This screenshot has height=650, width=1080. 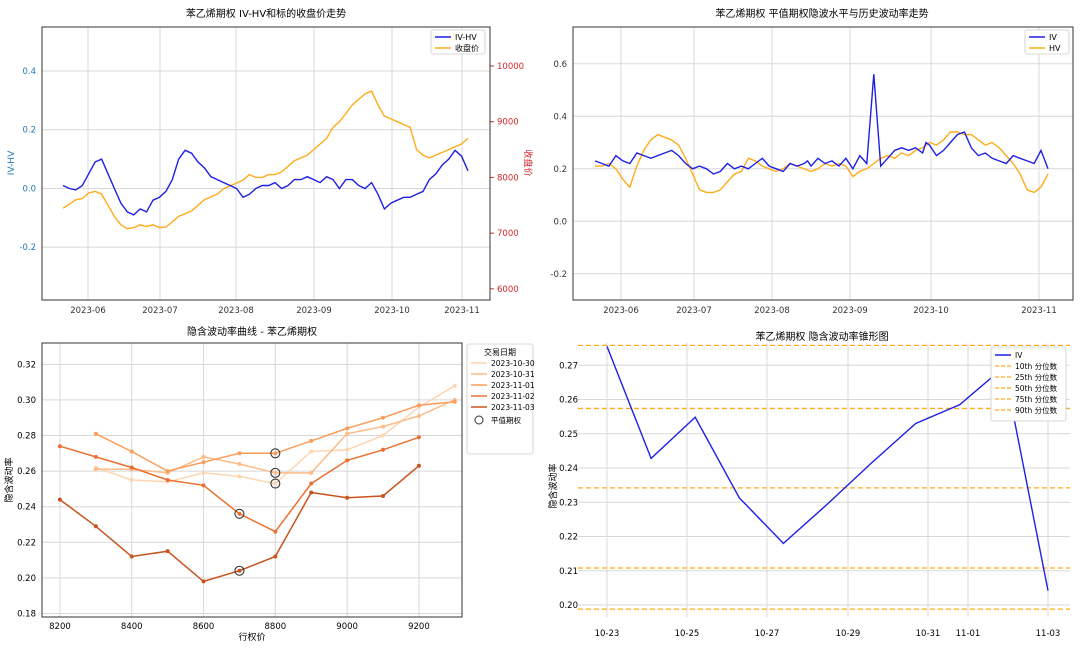 What do you see at coordinates (265, 160) in the screenshot?
I see `series-close-line` at bounding box center [265, 160].